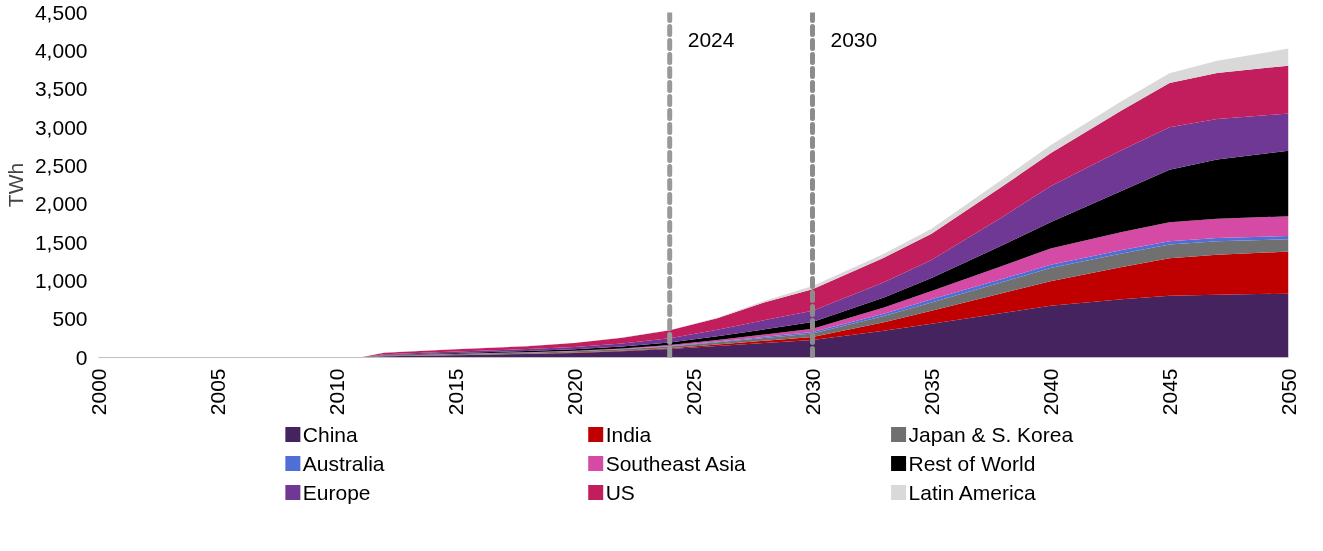  Describe the element at coordinates (61, 89) in the screenshot. I see `y-tick-label: 3,500` at that location.